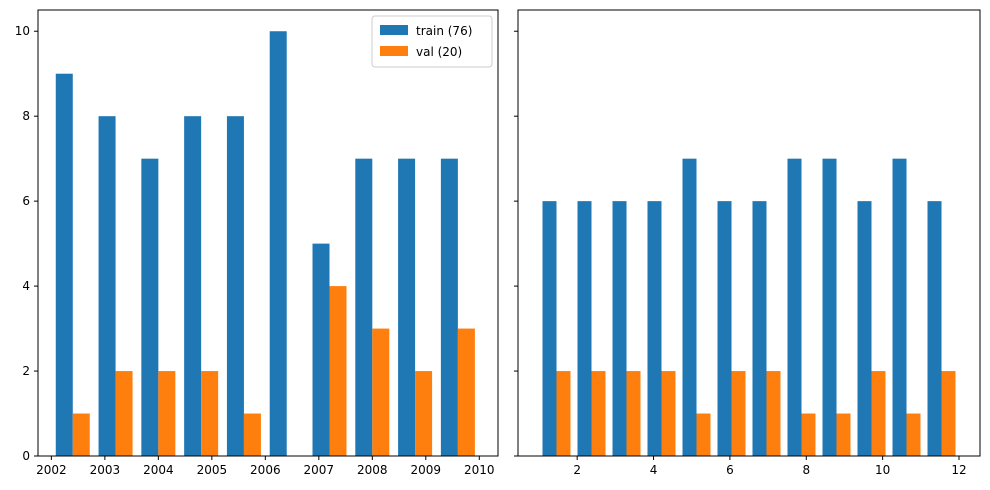 The height and width of the screenshot is (490, 990). I want to click on y-tick-label: 6, so click(26, 201).